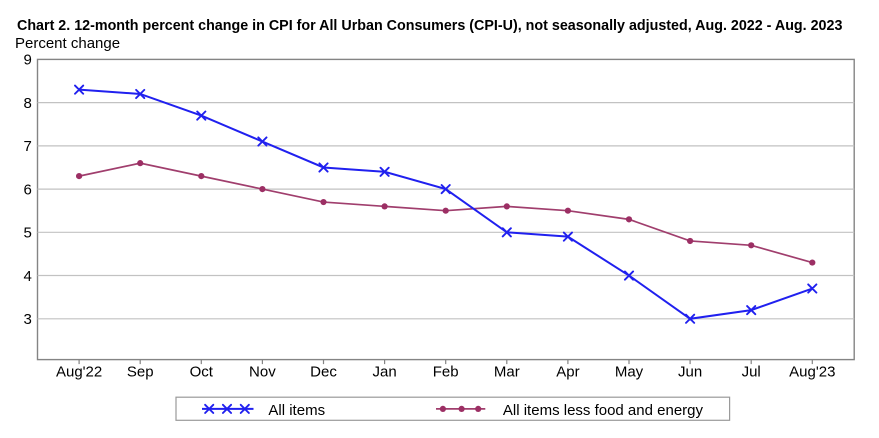 This screenshot has width=879, height=438. What do you see at coordinates (202, 371) in the screenshot?
I see `svg-text: Oct` at bounding box center [202, 371].